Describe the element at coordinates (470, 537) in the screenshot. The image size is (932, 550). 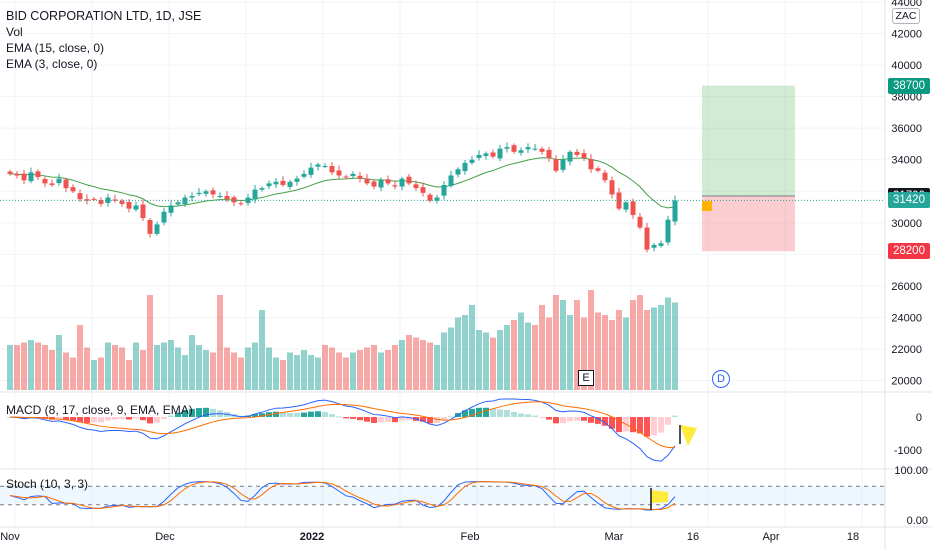
I see `time-tick-label: Feb` at that location.